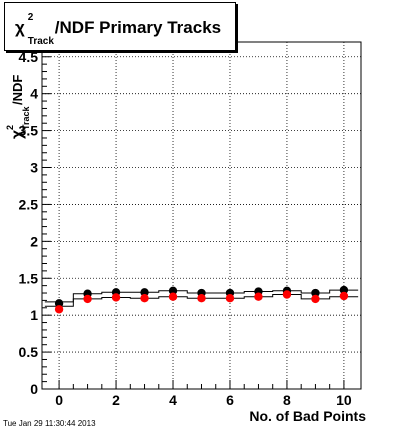  I want to click on y-tick-label: 1, so click(34, 315).